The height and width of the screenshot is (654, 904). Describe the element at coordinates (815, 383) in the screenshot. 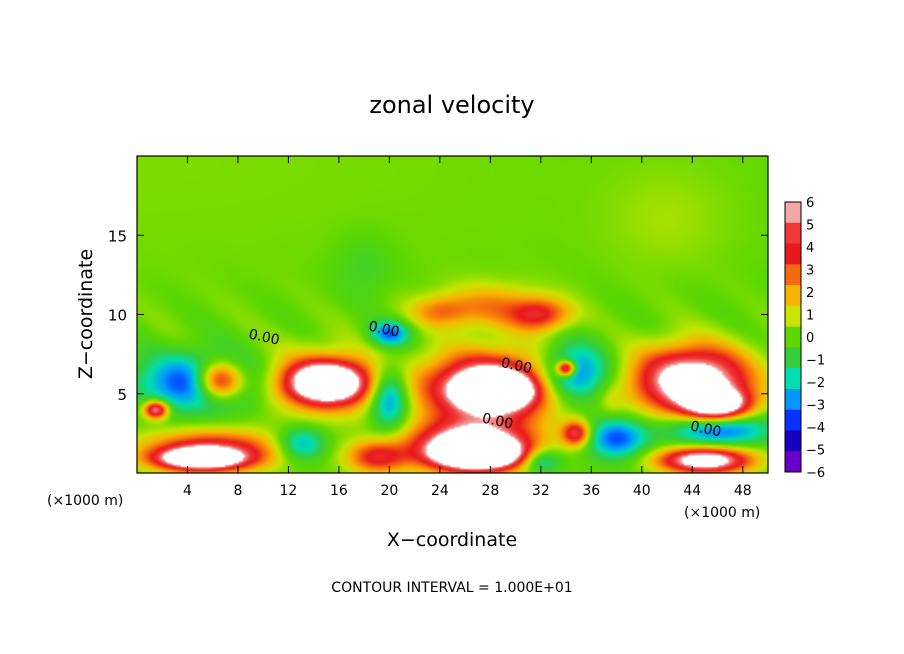

I see `colorbar-tick-label: −2` at that location.